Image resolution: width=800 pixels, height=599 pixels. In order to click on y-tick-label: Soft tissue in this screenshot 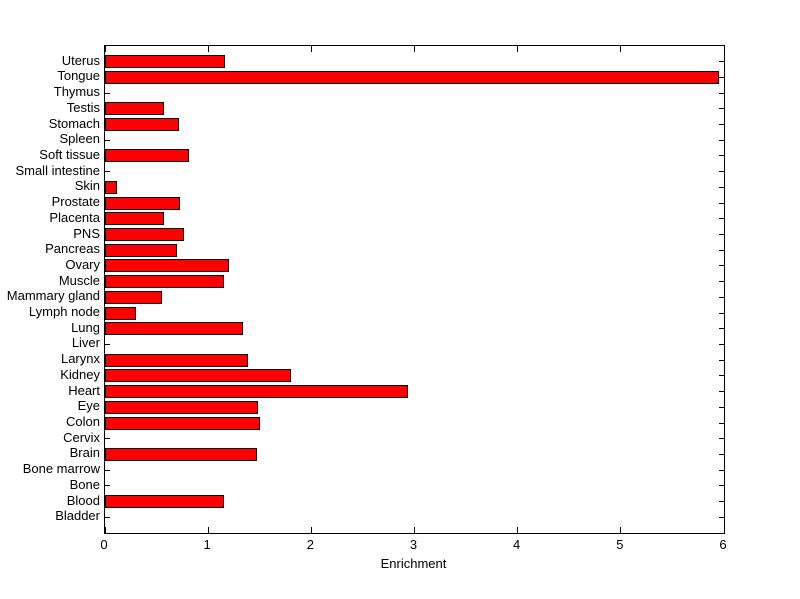, I will do `click(69, 154)`.